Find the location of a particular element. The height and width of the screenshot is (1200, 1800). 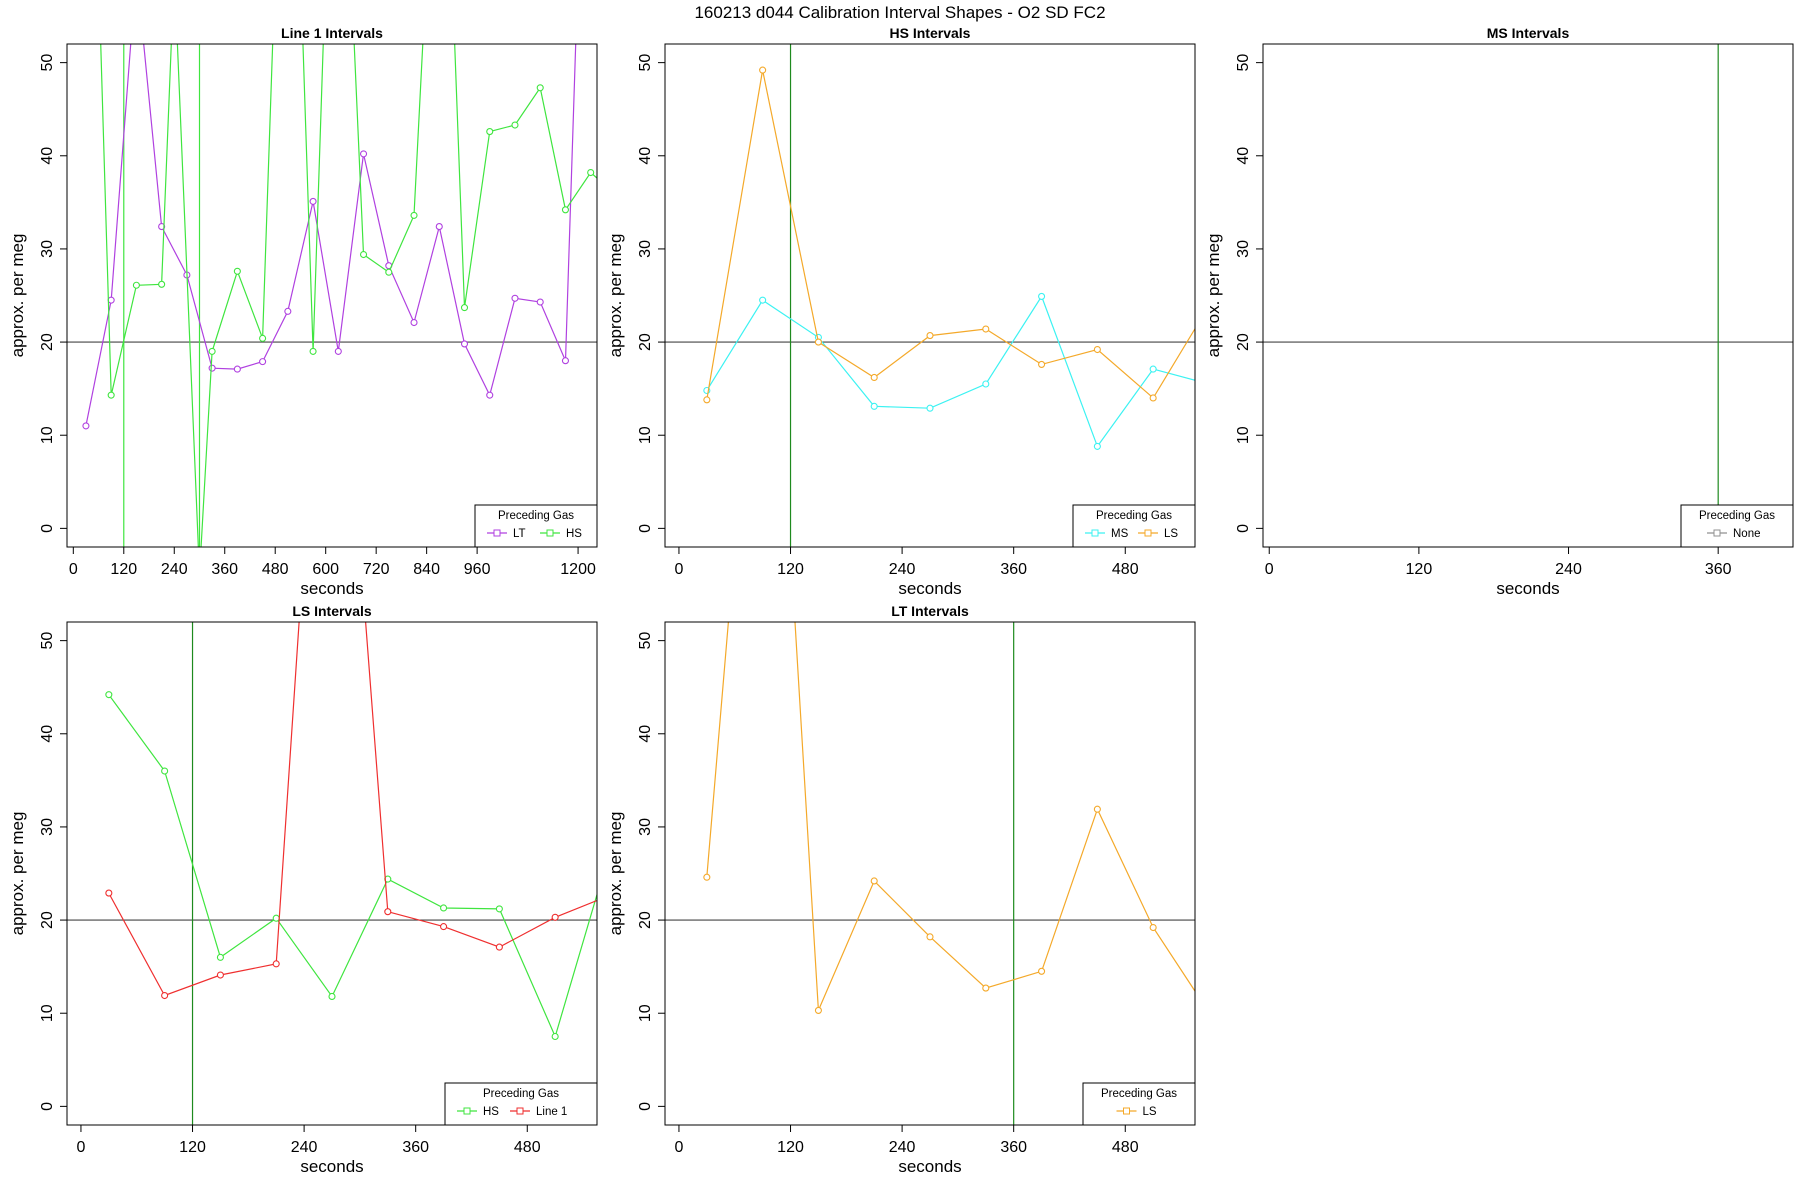

plot-frame is located at coordinates (332, 873).